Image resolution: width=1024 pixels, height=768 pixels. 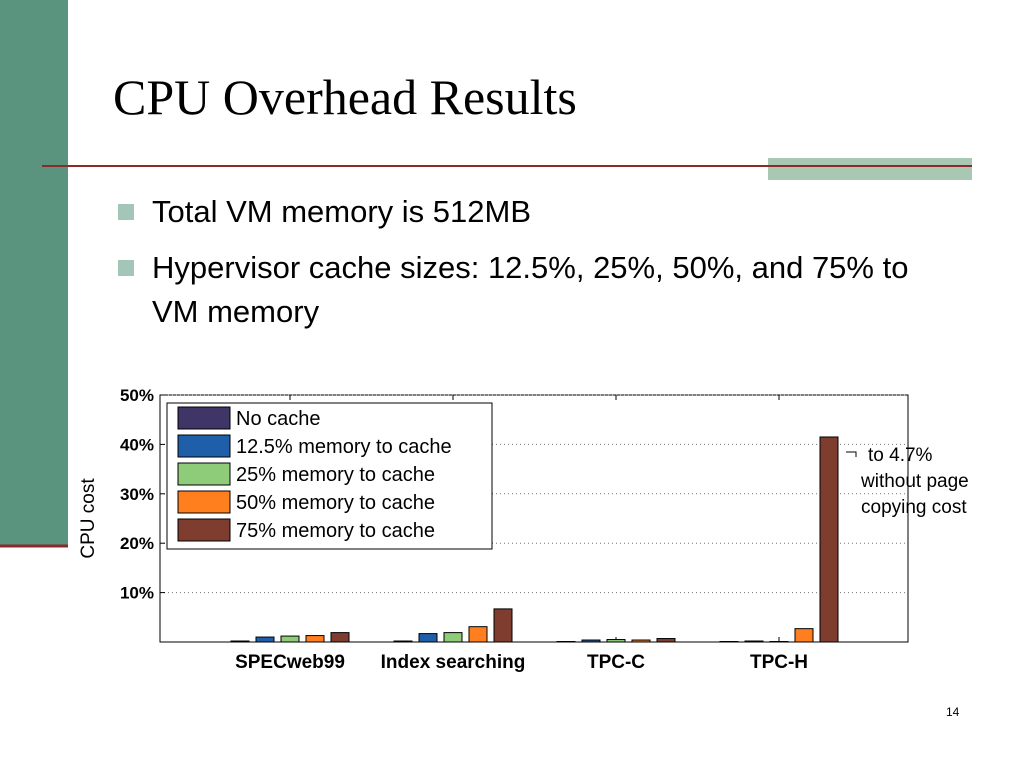 I want to click on x-tick-label: TPC-H, so click(x=779, y=662).